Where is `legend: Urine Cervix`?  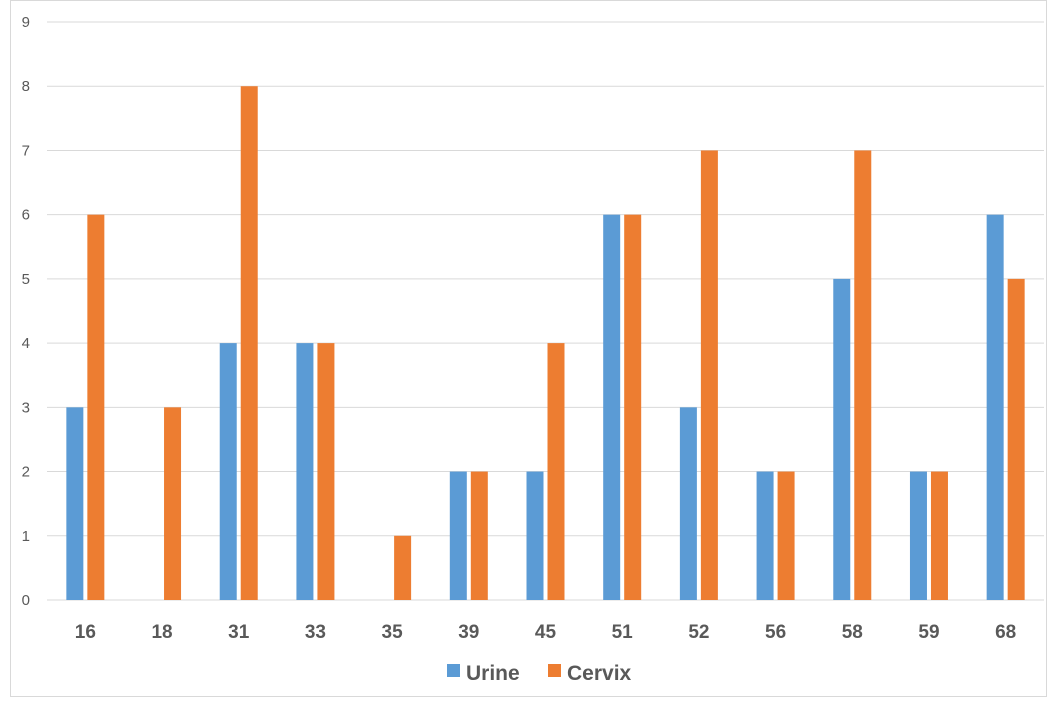 legend: Urine Cervix is located at coordinates (539, 673).